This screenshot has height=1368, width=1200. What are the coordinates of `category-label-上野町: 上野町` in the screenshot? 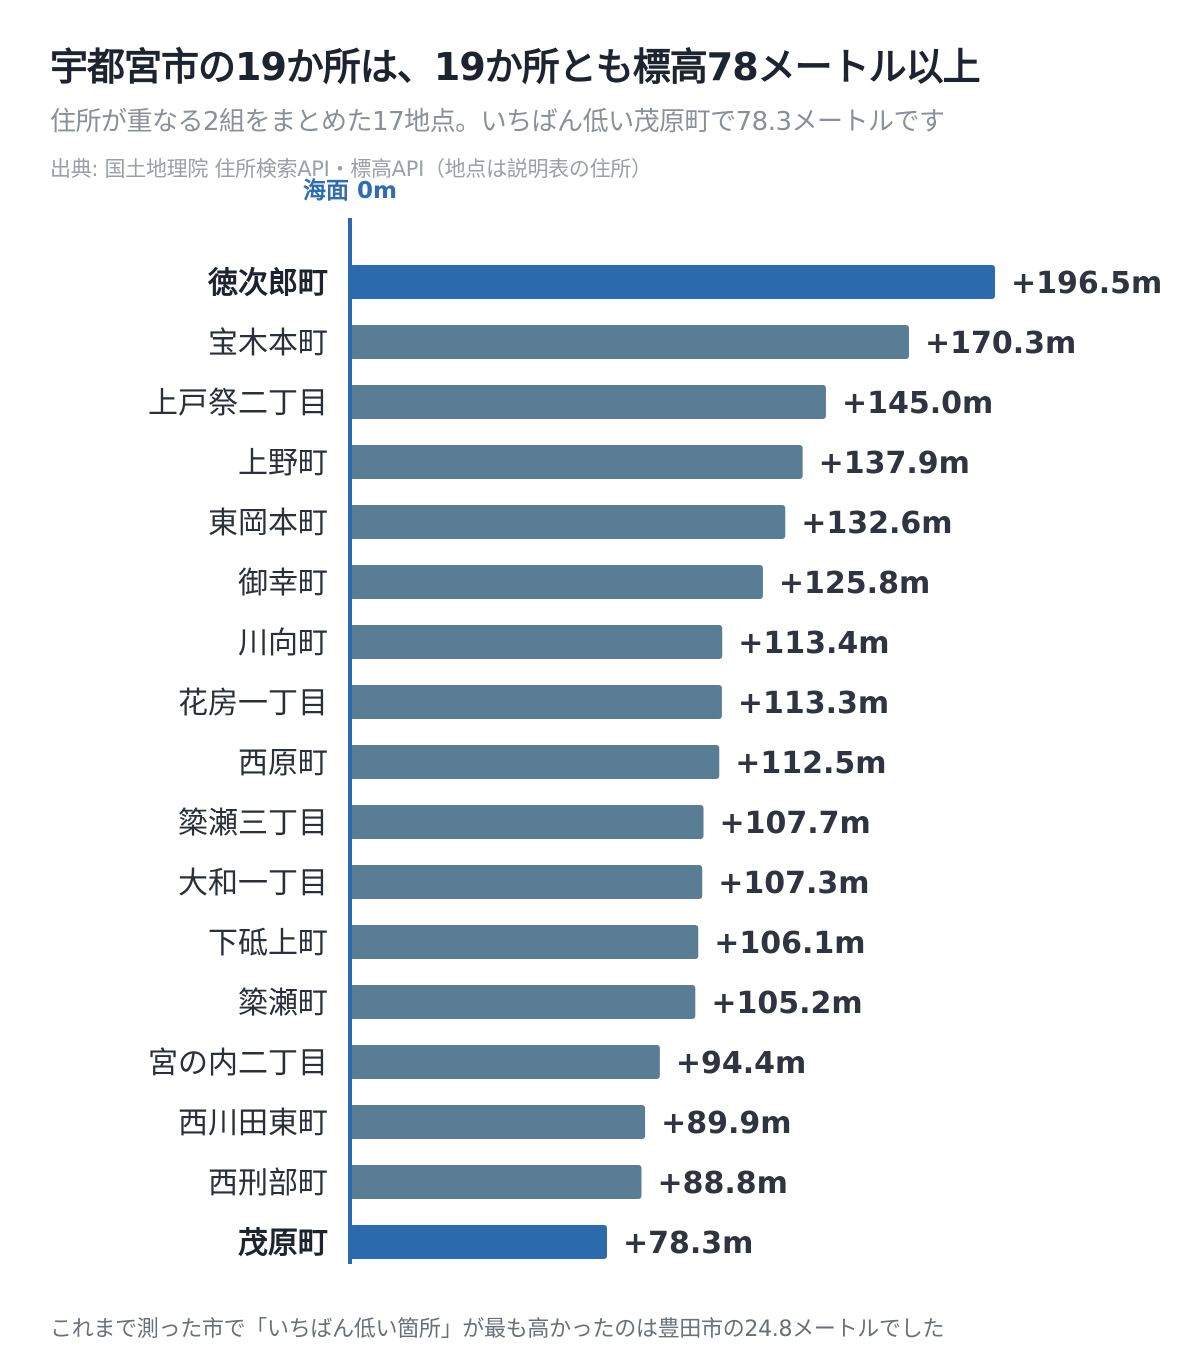 It's located at (283, 463).